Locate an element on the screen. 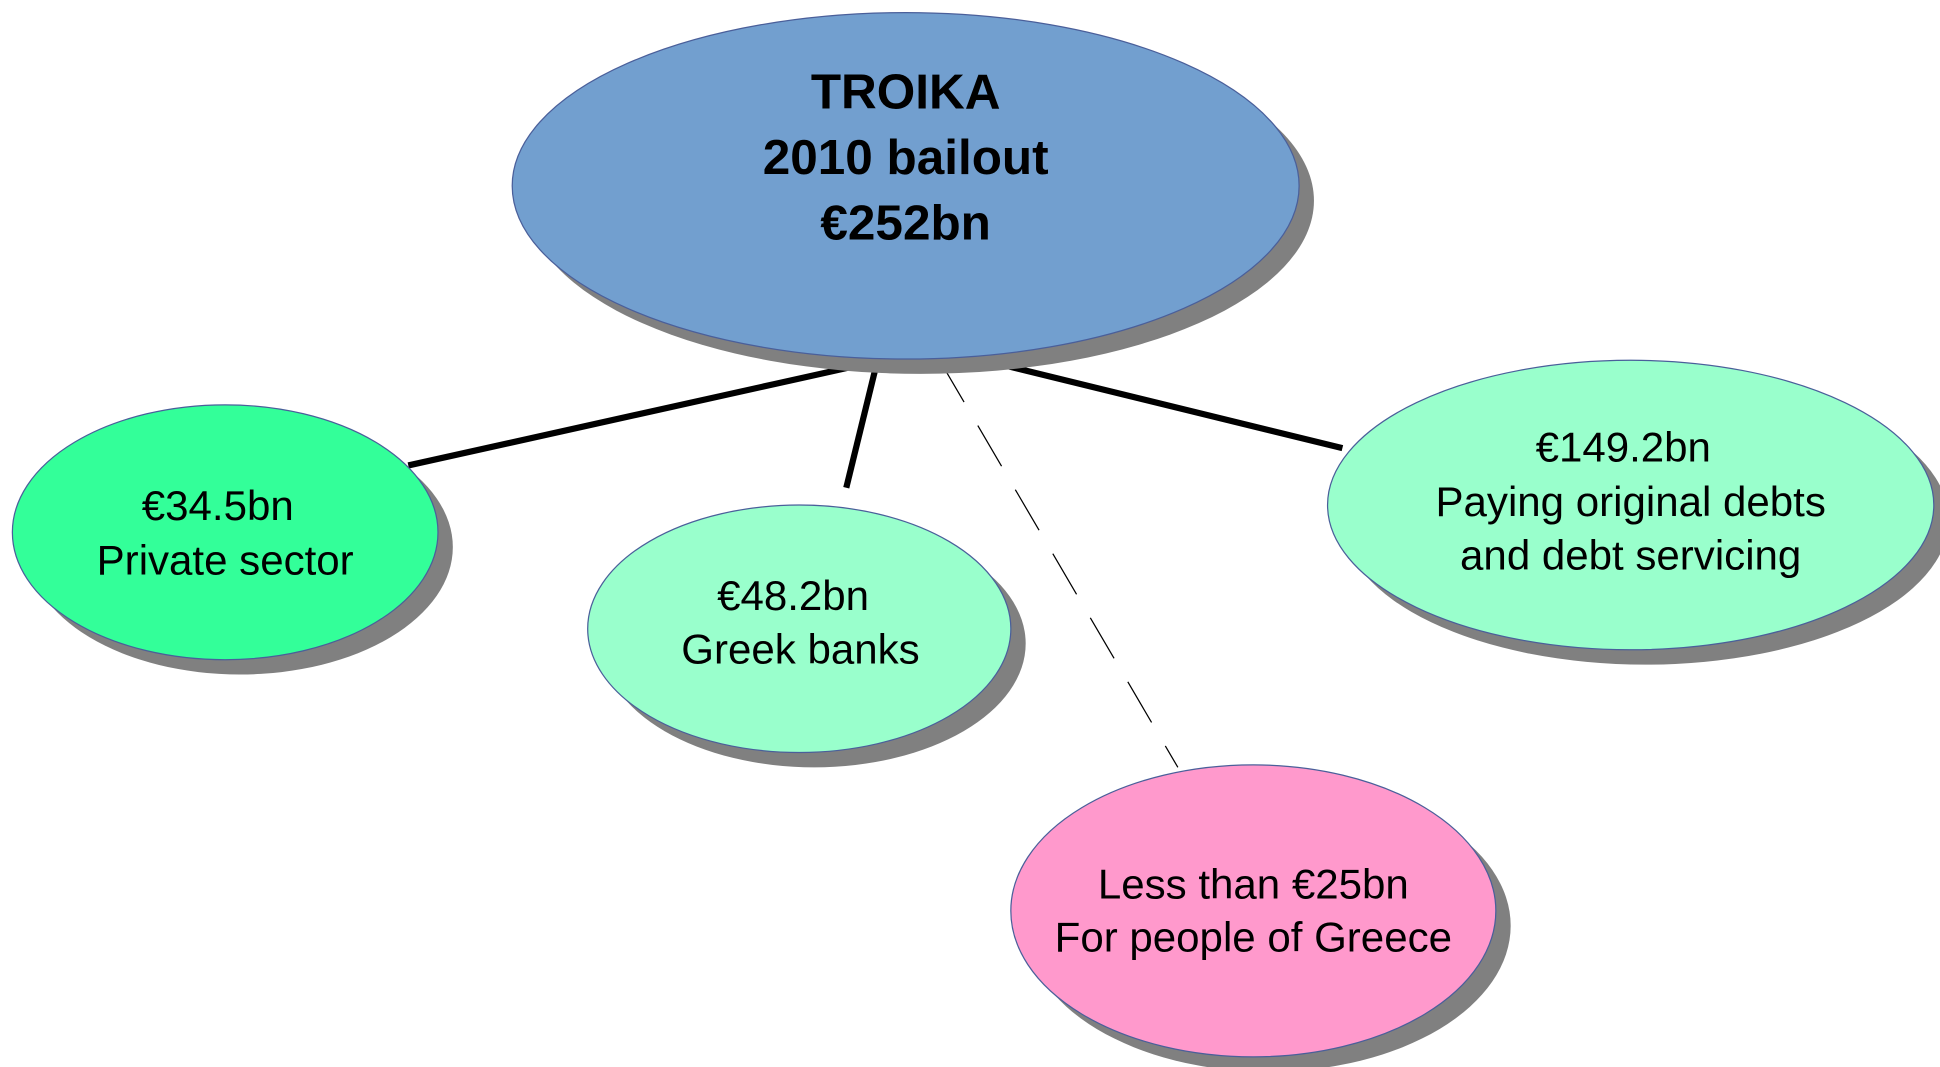  label: €252bn is located at coordinates (905, 223).